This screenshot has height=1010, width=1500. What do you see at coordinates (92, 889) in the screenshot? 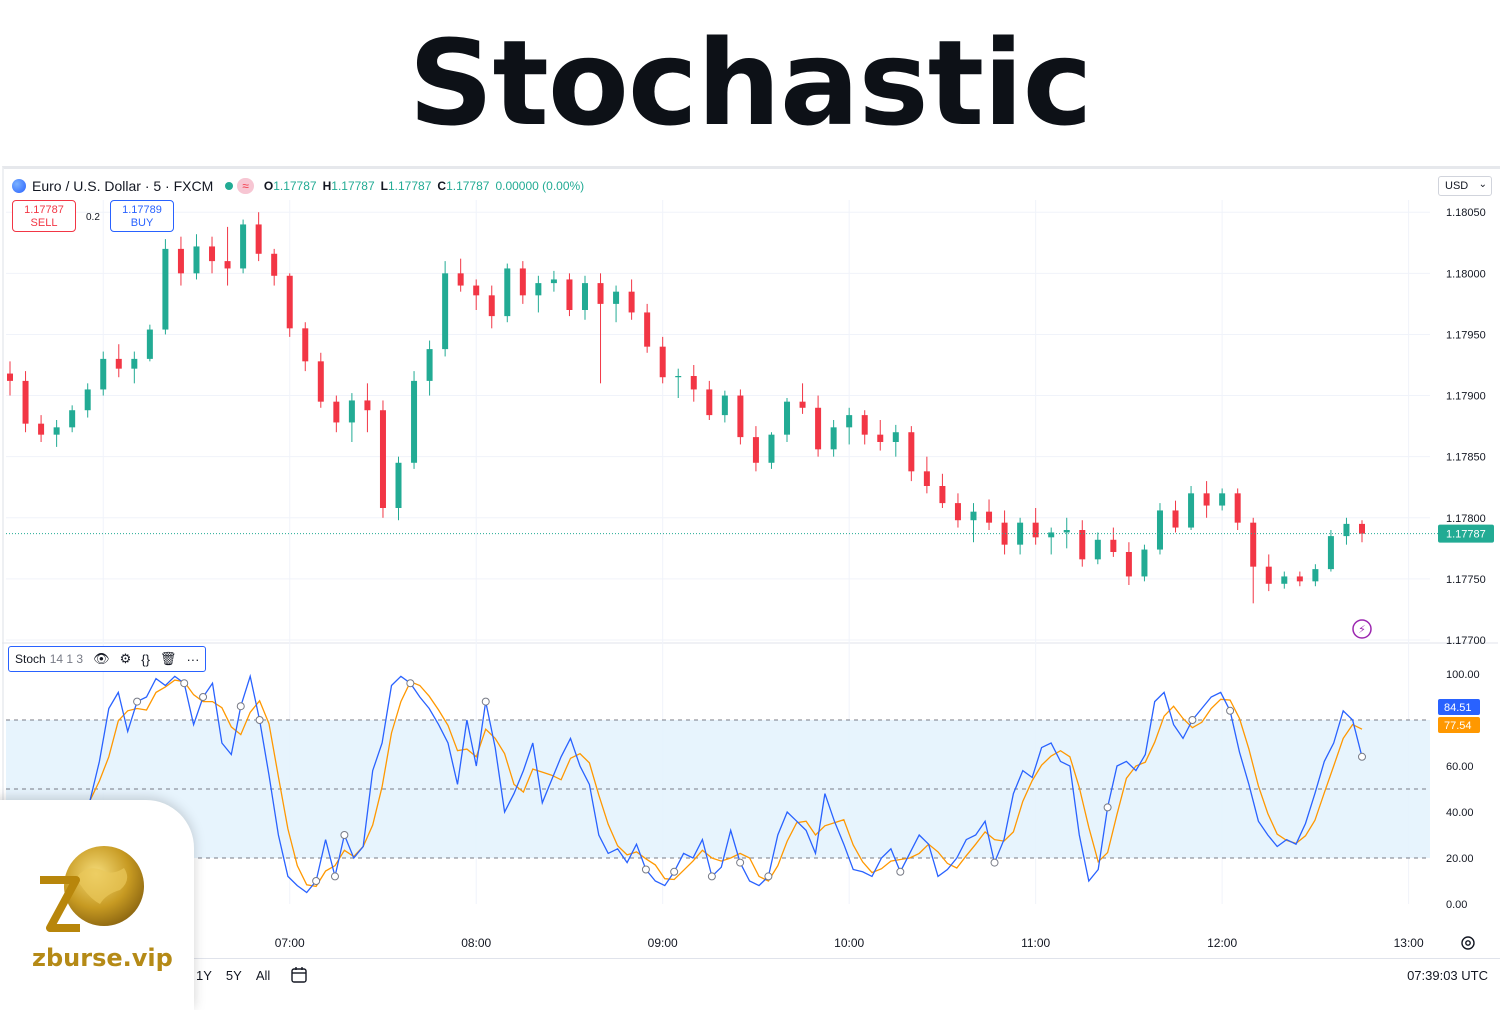
I see `zburse-logo-icon` at bounding box center [92, 889].